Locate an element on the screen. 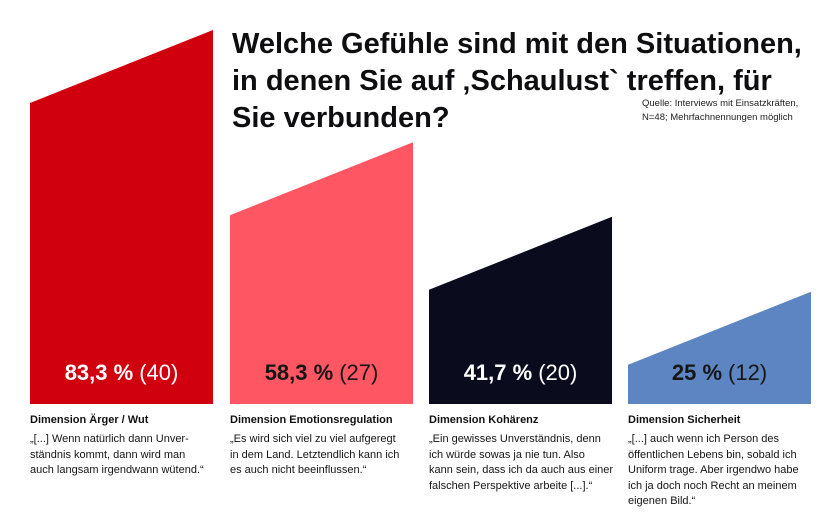  quote-line: ständnis kommt, dann wird man is located at coordinates (108, 454).